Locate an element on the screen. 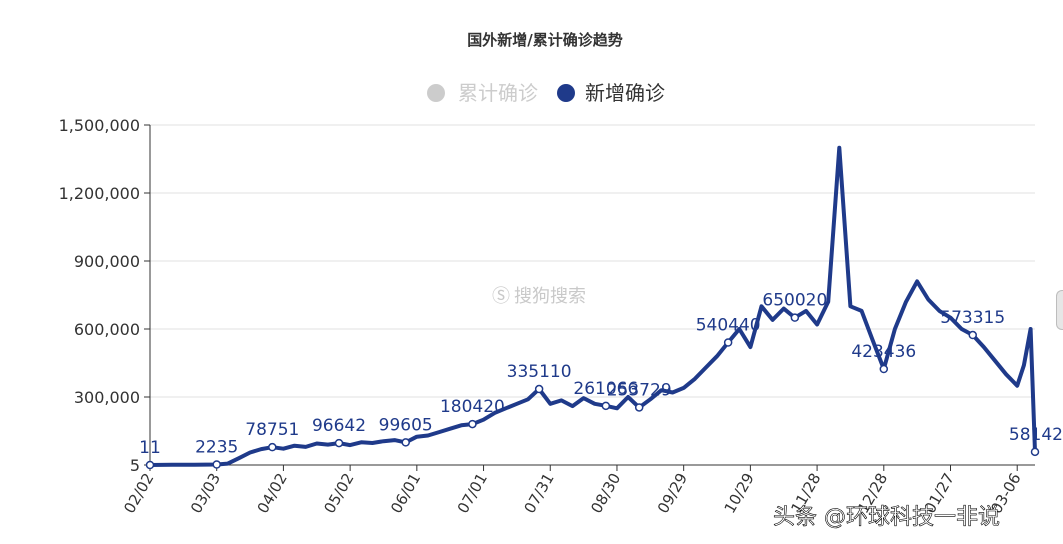 The width and height of the screenshot is (1063, 544). legend-item-new: 新增确诊 is located at coordinates (611, 93).